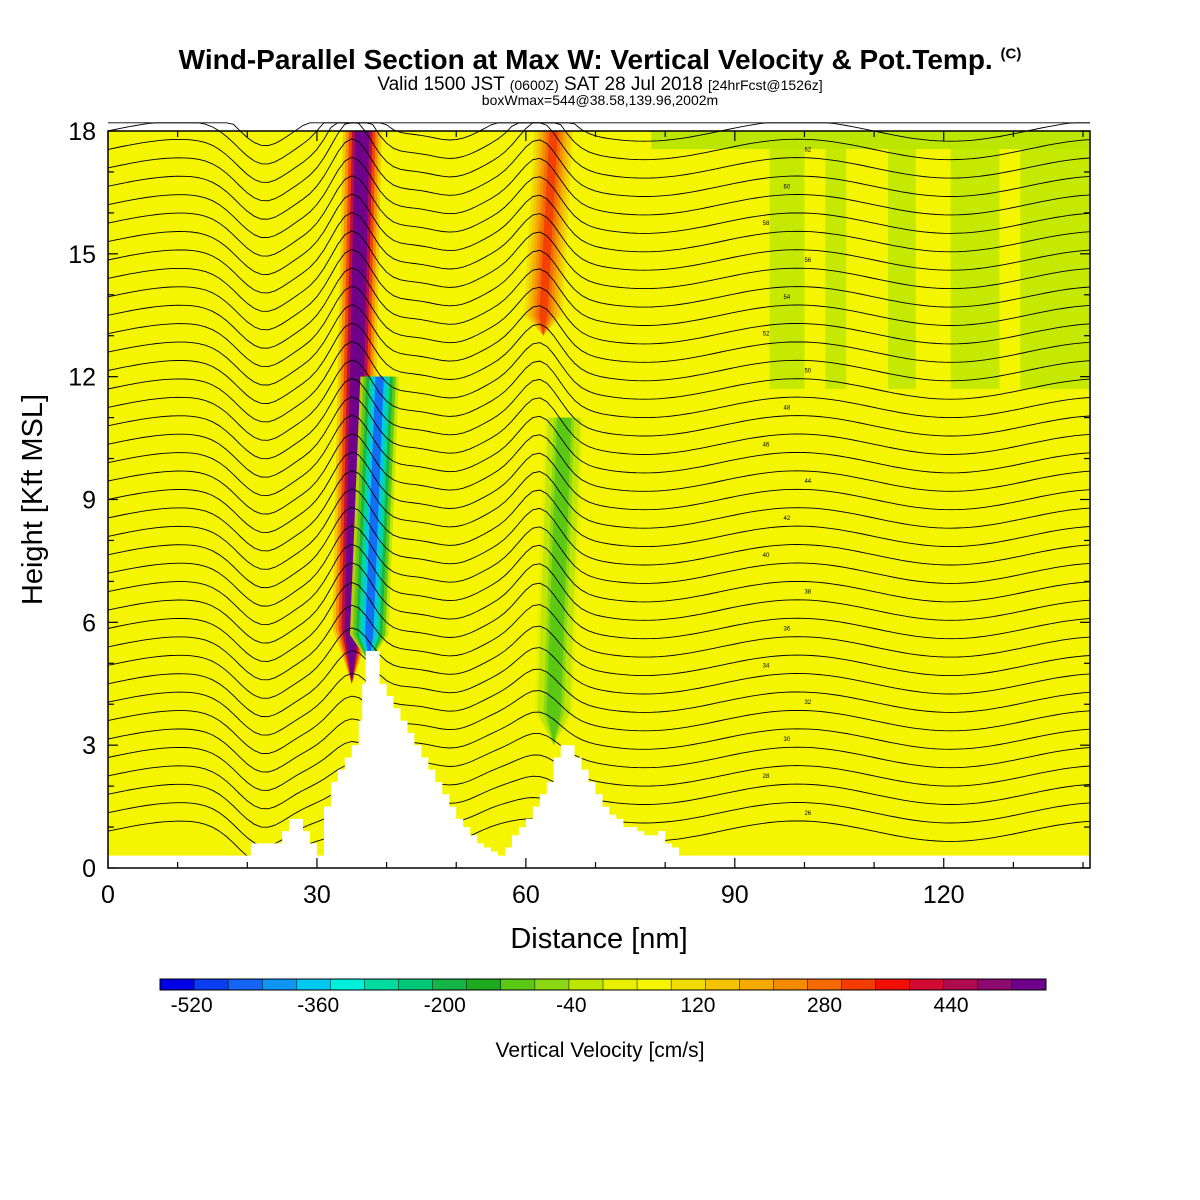 This screenshot has height=1200, width=1200. Describe the element at coordinates (787, 740) in the screenshot. I see `theta-contour-label: 30` at that location.